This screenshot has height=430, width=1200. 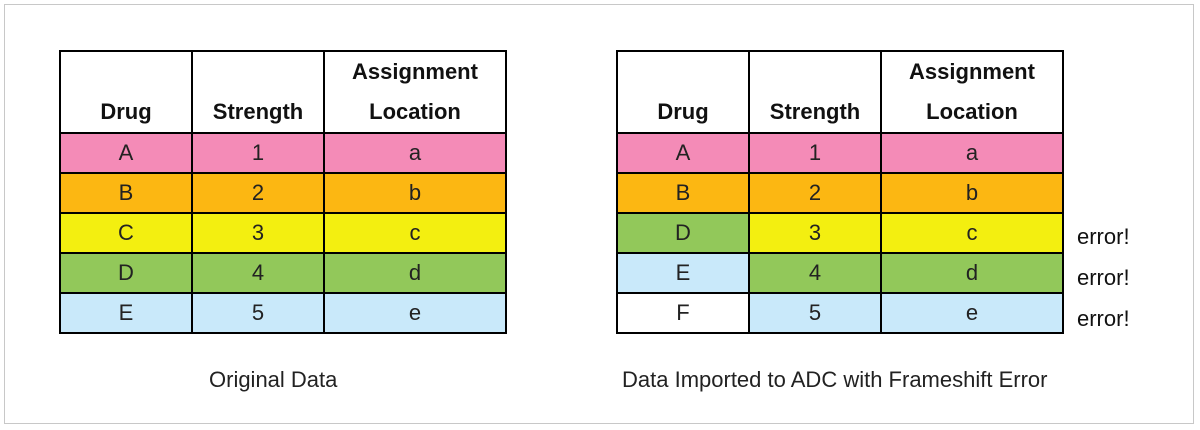 What do you see at coordinates (273, 379) in the screenshot?
I see `original-data-caption: Original Data` at bounding box center [273, 379].